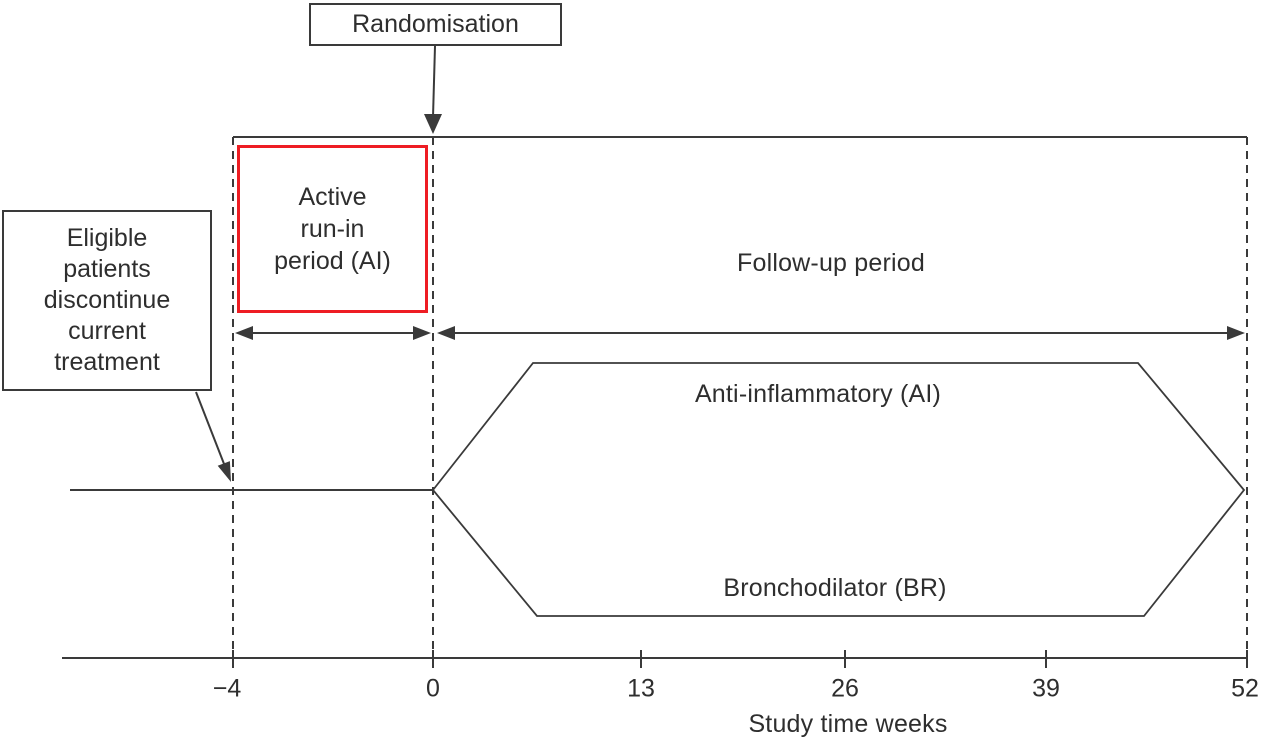 This screenshot has width=1267, height=741. Describe the element at coordinates (227, 688) in the screenshot. I see `tick-label-minus4: −4` at that location.